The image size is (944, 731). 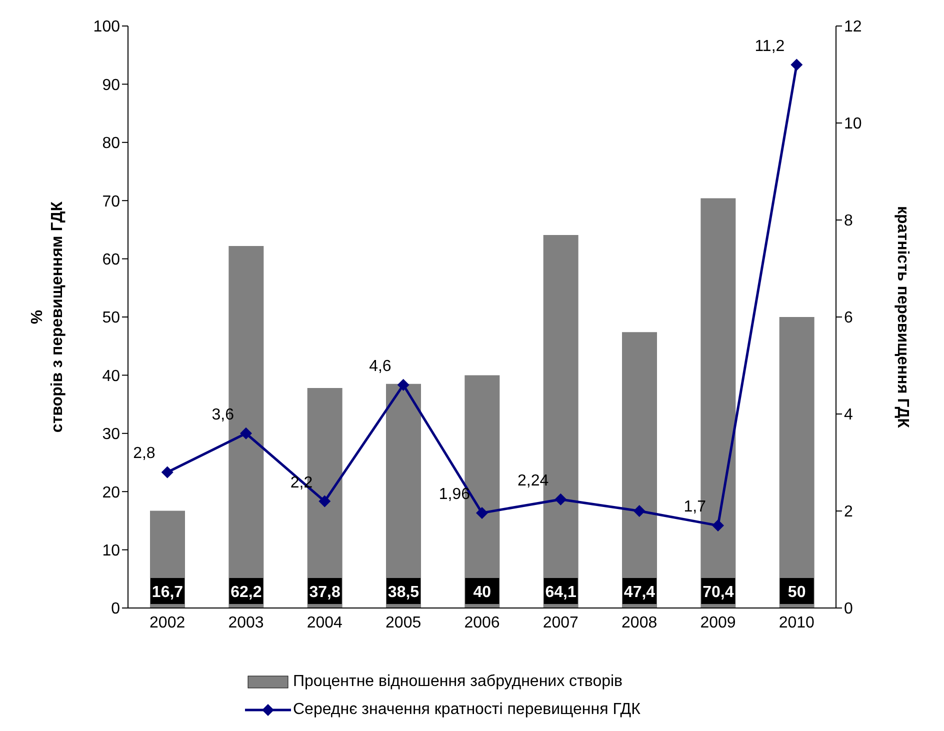 I want to click on y2-tick-label: 4, so click(x=848, y=415).